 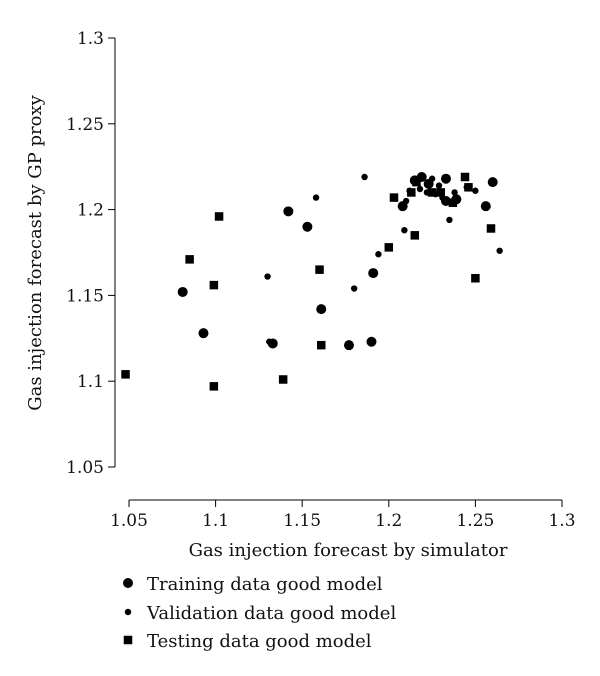 I want to click on y-tick-label: 1.1, so click(x=90, y=382).